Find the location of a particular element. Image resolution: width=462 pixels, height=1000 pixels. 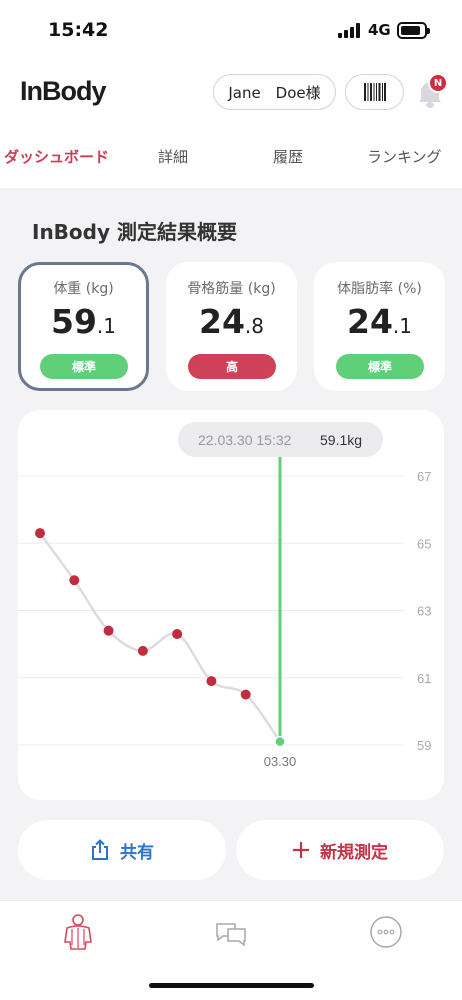

home-indicator is located at coordinates (231, 985).